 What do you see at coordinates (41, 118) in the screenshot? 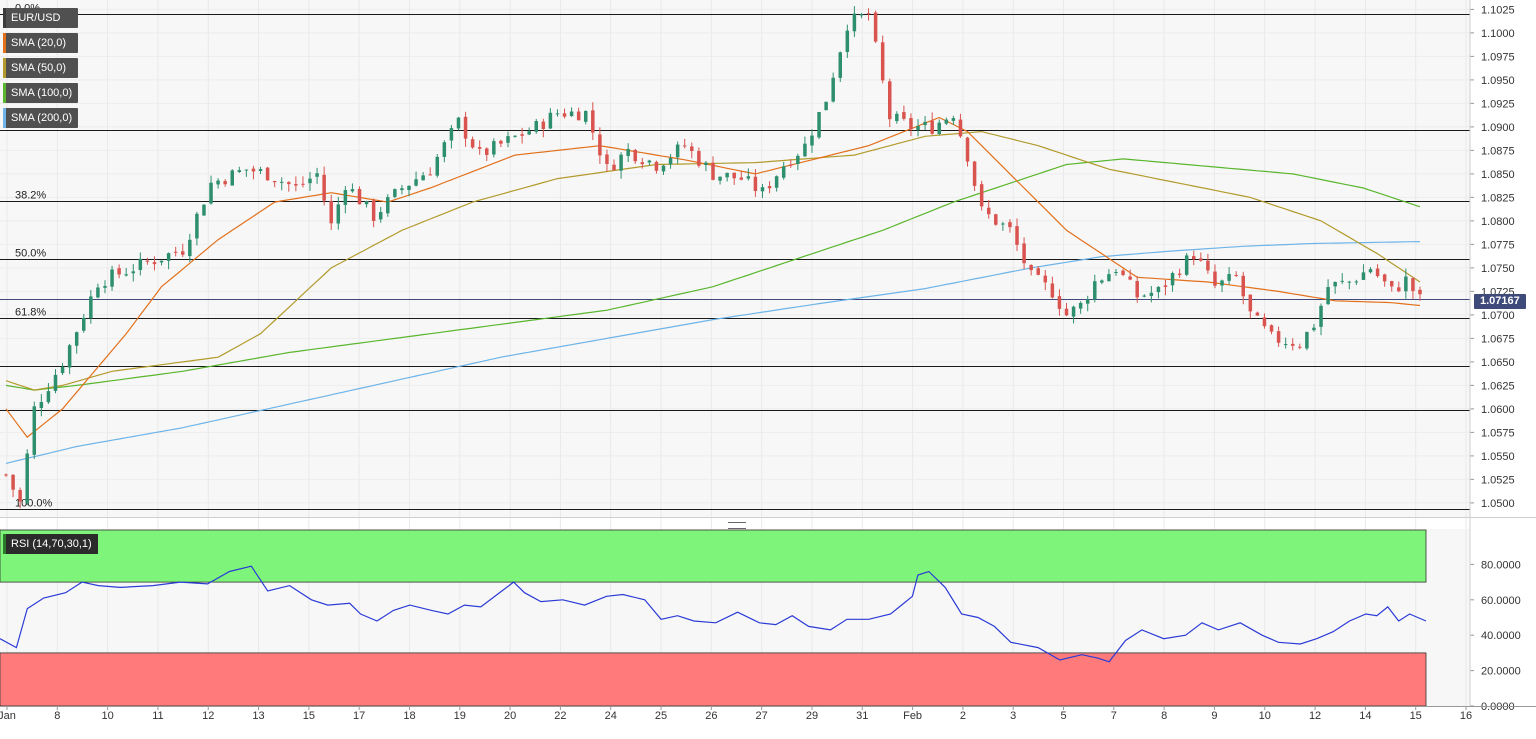
I see `legend-sma200: SMA (200,0)` at bounding box center [41, 118].